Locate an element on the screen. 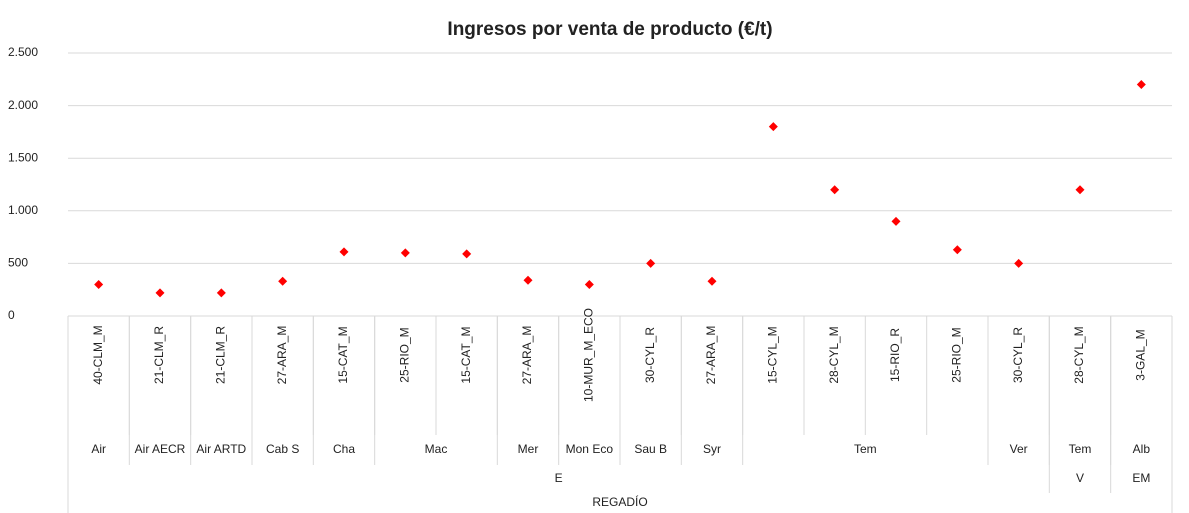  group-label: Syr is located at coordinates (712, 449).